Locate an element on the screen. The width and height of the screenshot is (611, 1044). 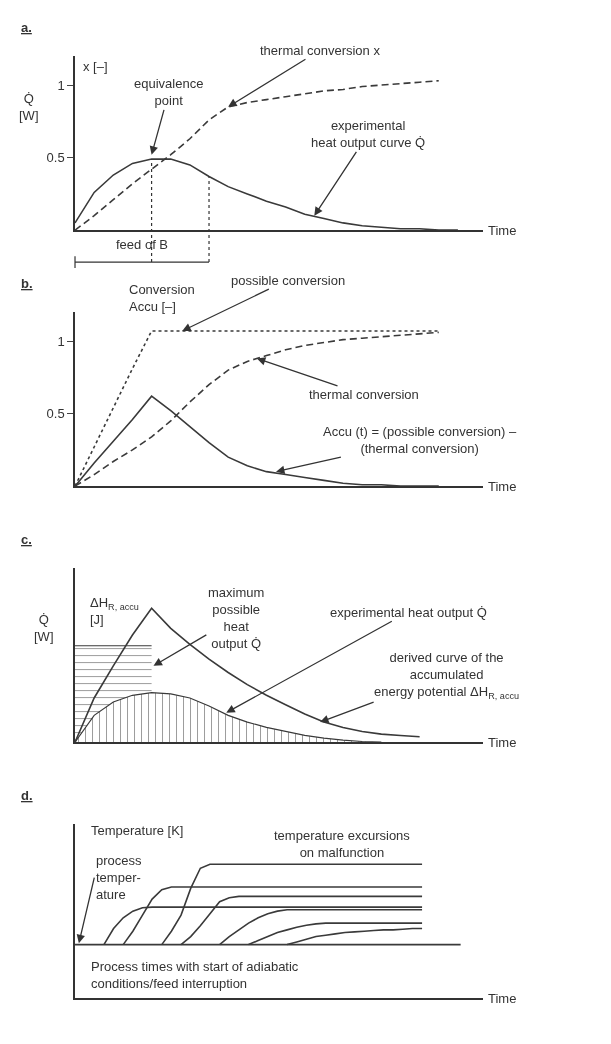
annotation: thermal conversion is located at coordinates (364, 394).